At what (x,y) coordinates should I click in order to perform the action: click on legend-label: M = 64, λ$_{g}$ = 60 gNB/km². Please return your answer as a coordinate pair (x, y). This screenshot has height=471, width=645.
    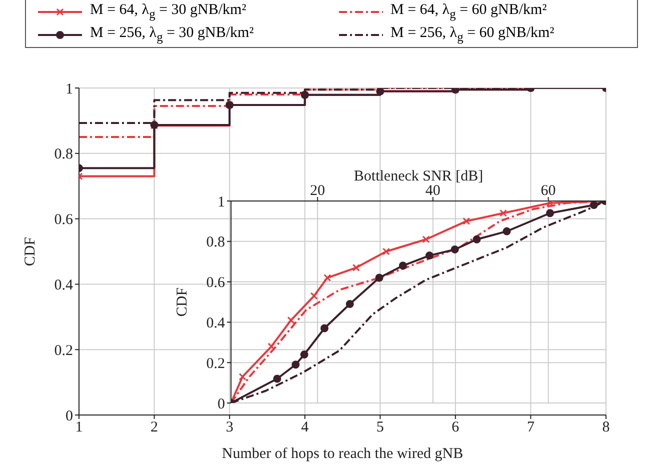
    Looking at the image, I should click on (468, 12).